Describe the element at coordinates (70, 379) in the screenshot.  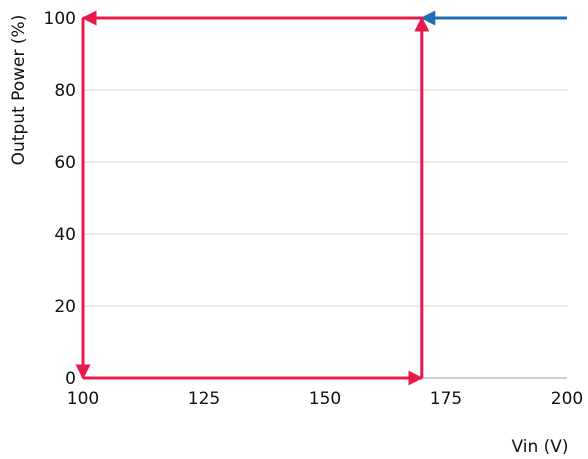
I see `y-tick-label: 0` at that location.